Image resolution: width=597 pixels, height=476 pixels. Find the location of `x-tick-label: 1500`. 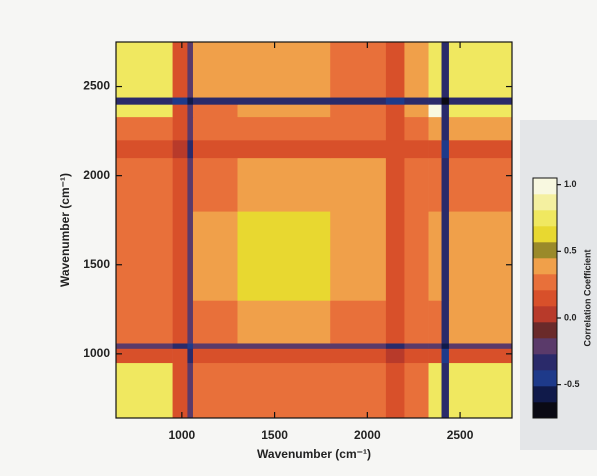

x-tick-label: 1500 is located at coordinates (274, 435).